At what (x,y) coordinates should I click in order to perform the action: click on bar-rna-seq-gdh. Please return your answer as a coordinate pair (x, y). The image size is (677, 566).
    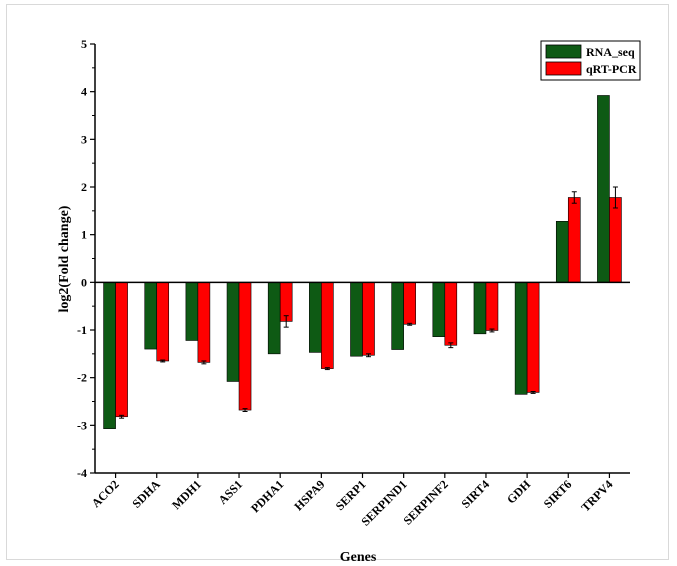
    Looking at the image, I should click on (521, 338).